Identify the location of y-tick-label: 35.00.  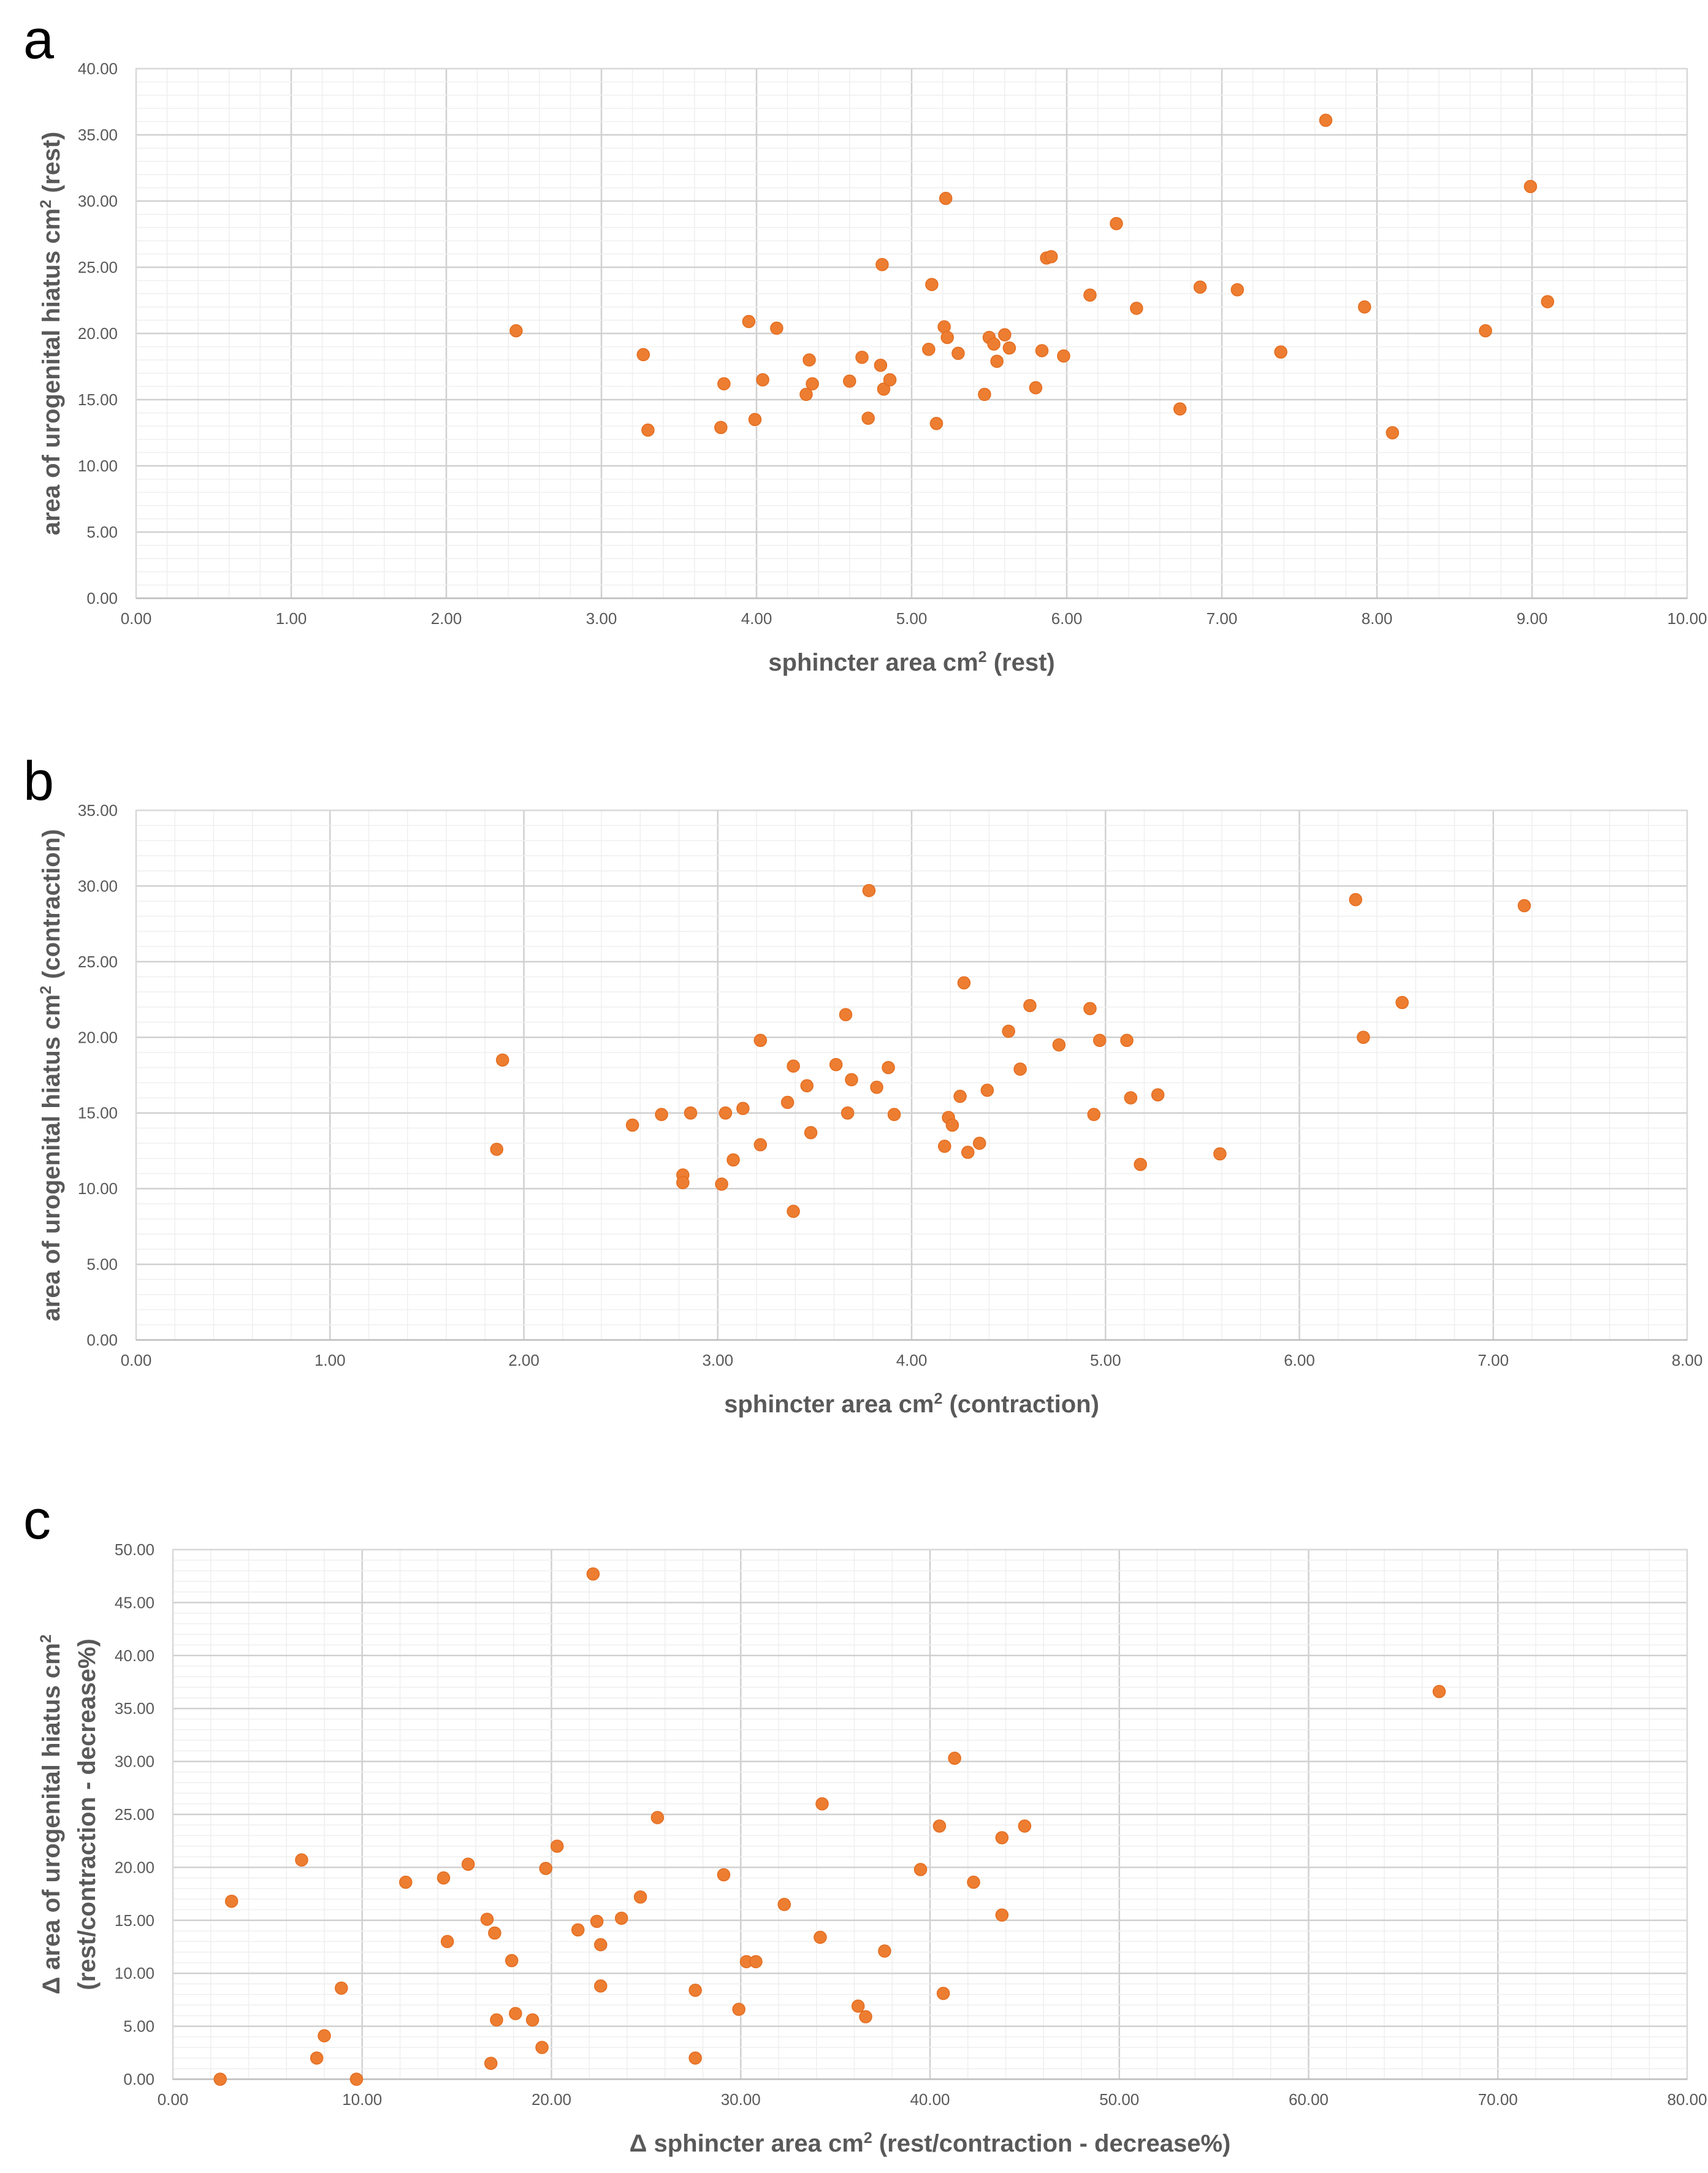
(134, 1709).